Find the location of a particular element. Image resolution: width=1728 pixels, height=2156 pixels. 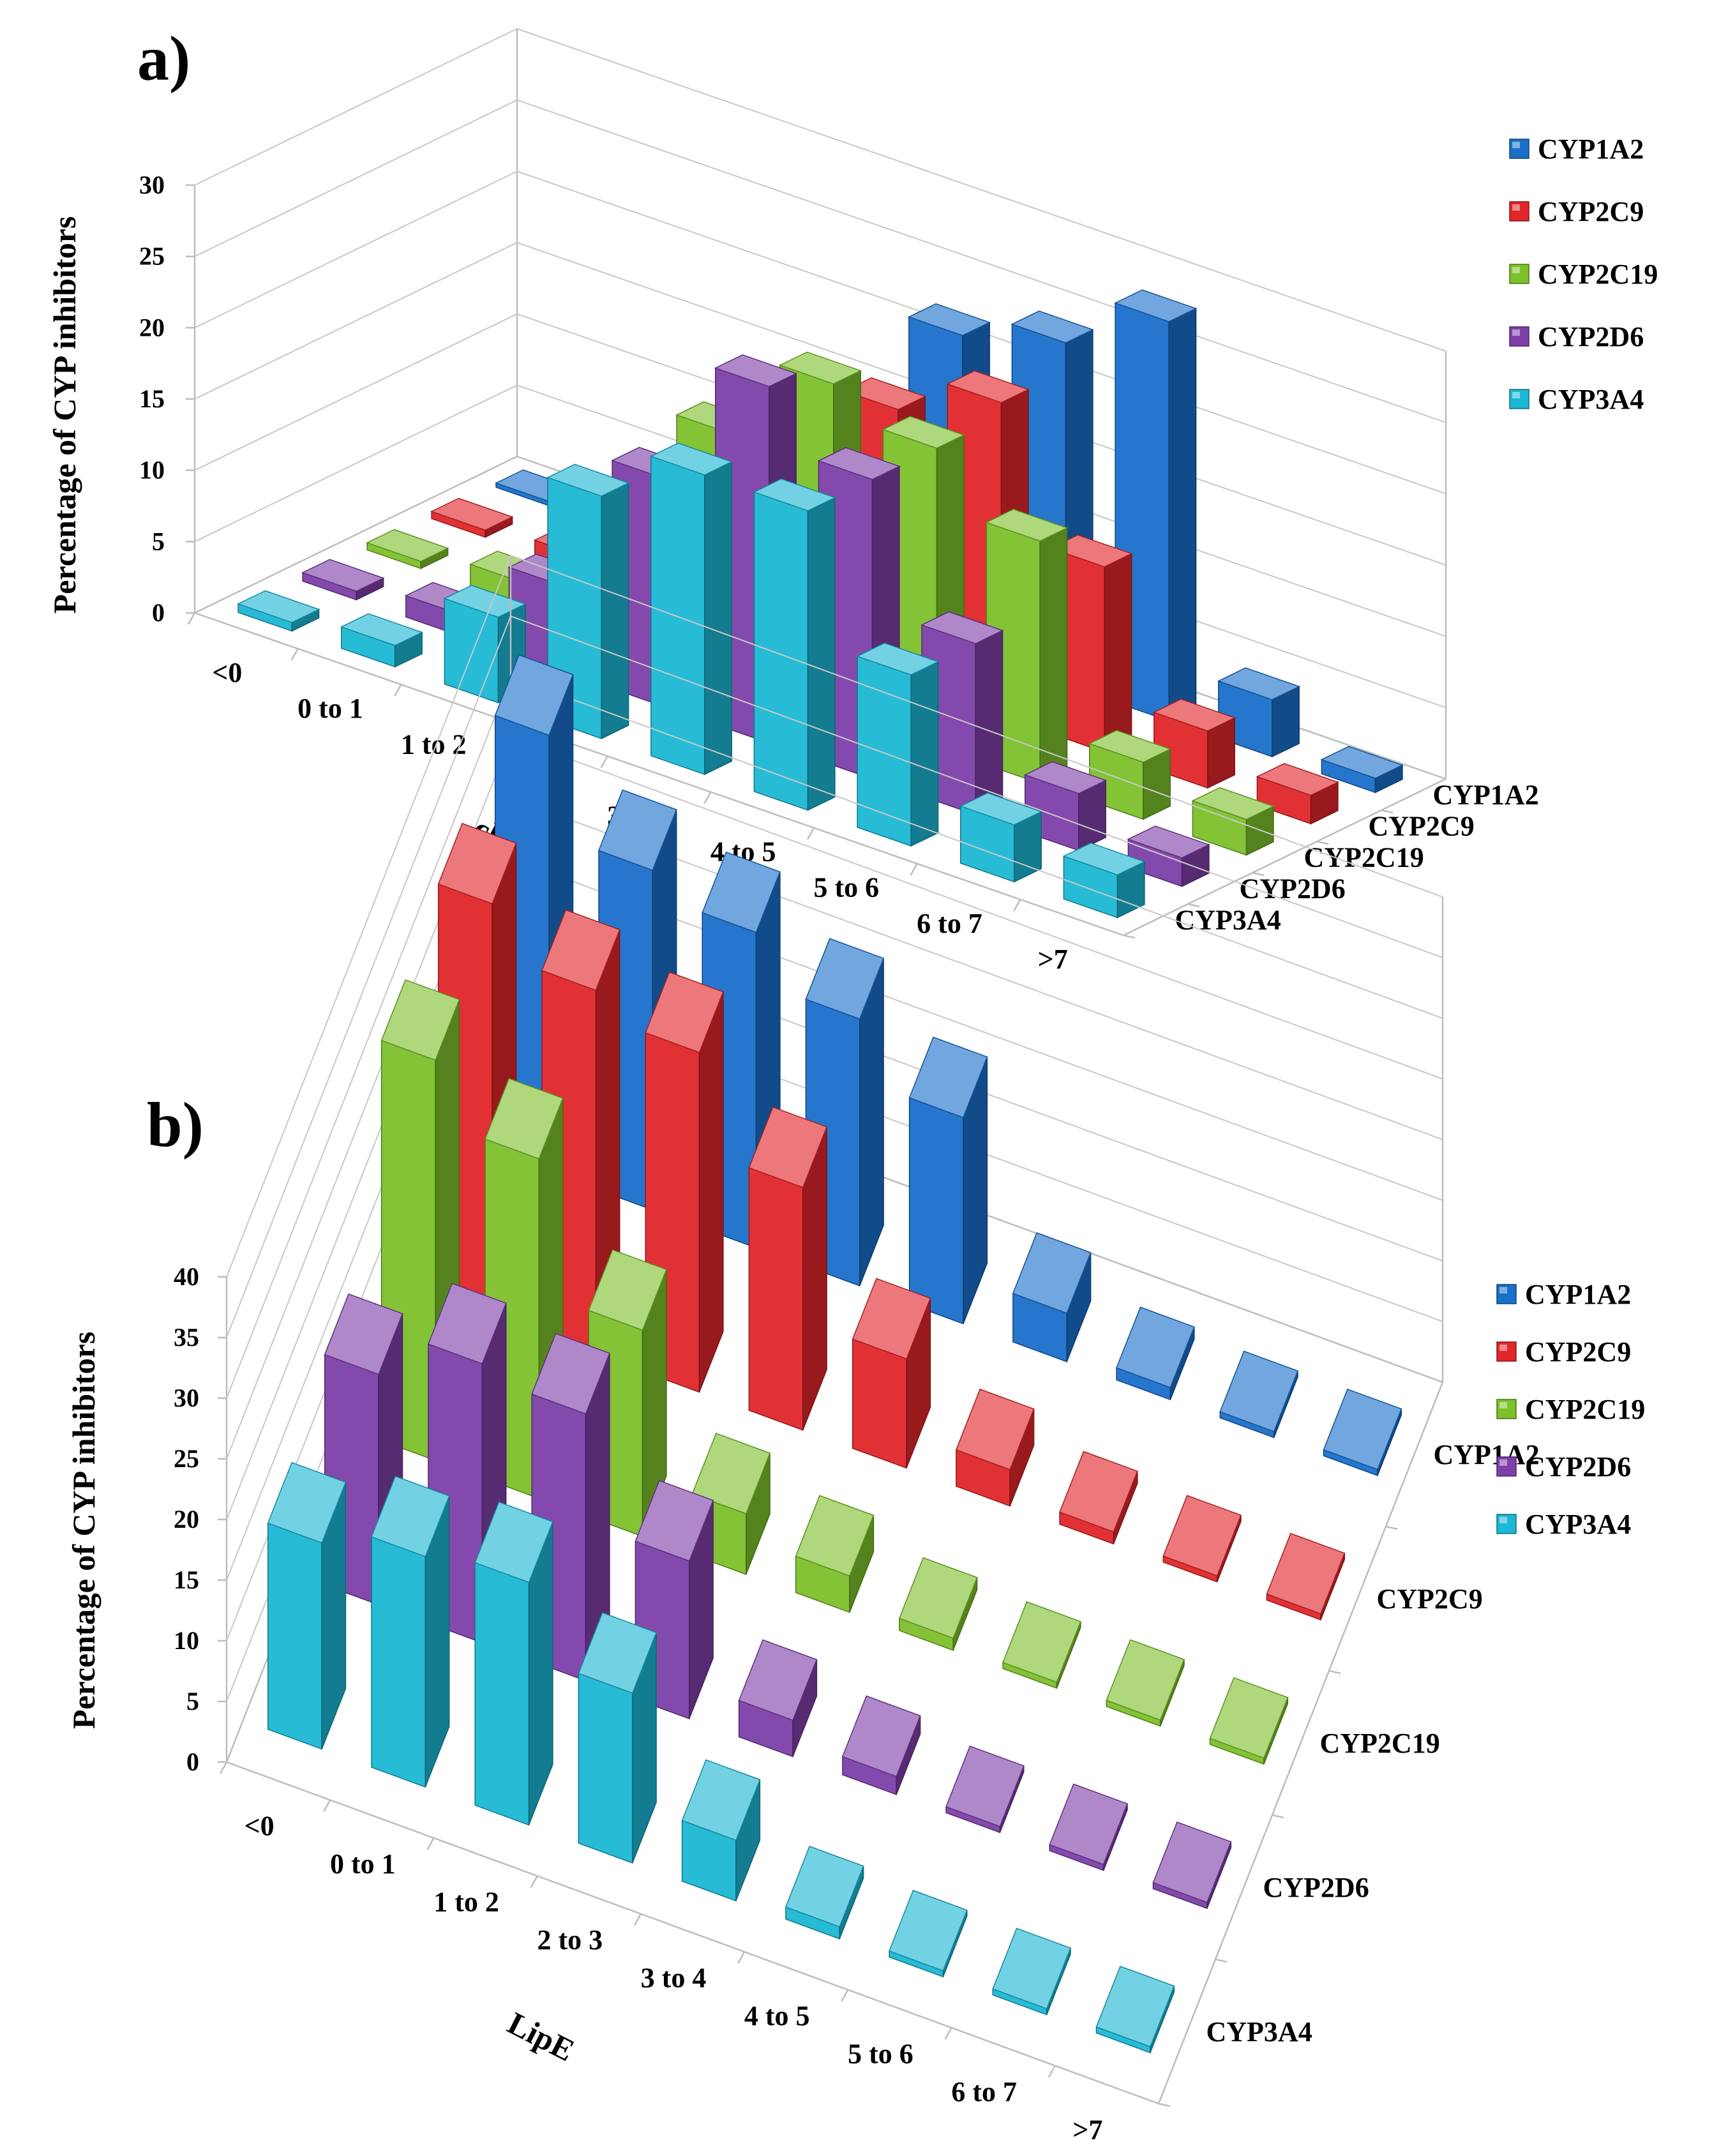

legend-item-cyp1a2: CYP1A2 is located at coordinates (1564, 1294).